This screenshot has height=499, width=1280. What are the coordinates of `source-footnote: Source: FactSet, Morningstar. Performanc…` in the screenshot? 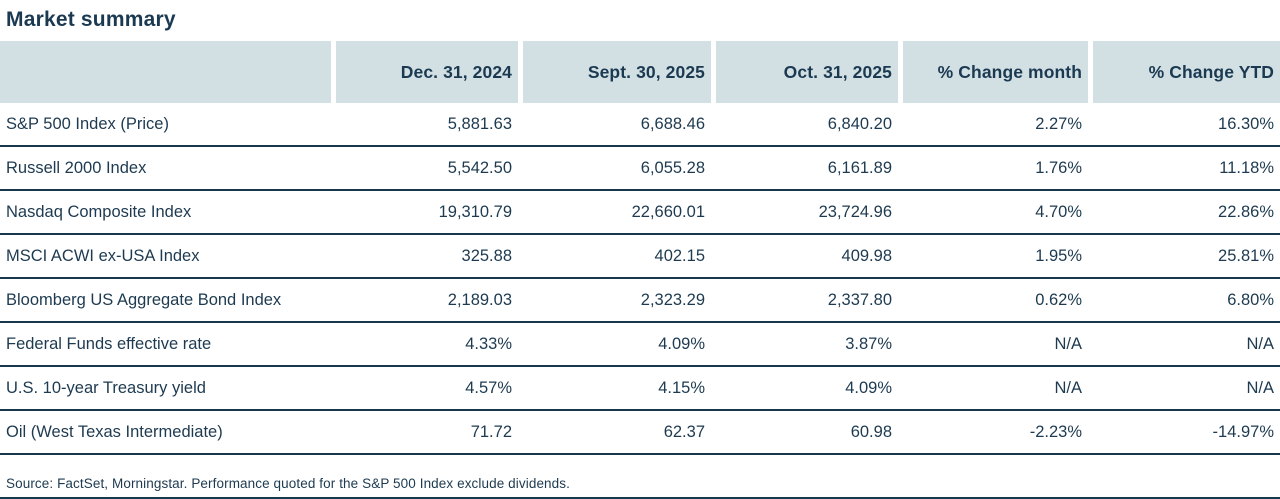 It's located at (288, 483).